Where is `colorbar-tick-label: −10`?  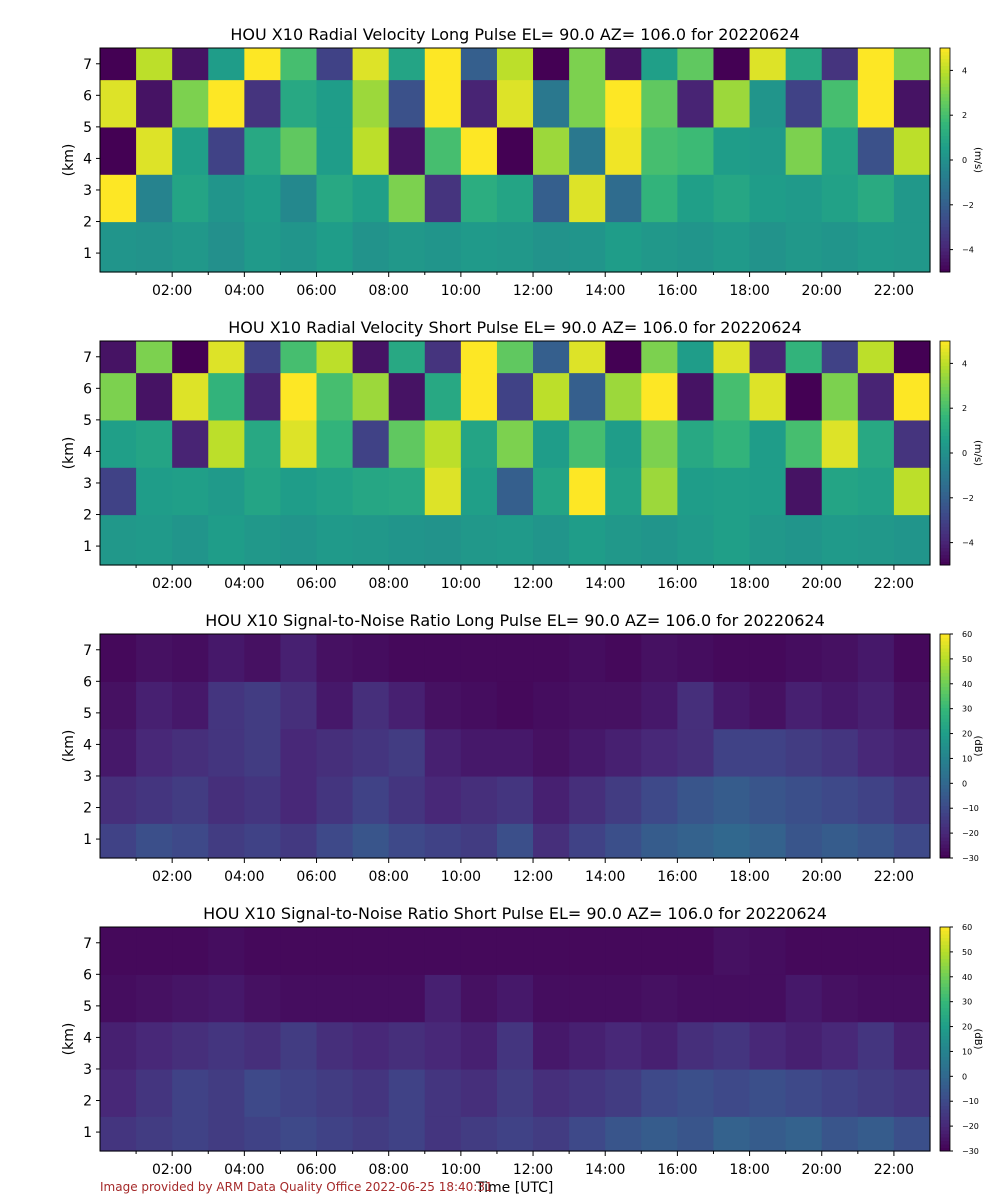 colorbar-tick-label: −10 is located at coordinates (970, 808).